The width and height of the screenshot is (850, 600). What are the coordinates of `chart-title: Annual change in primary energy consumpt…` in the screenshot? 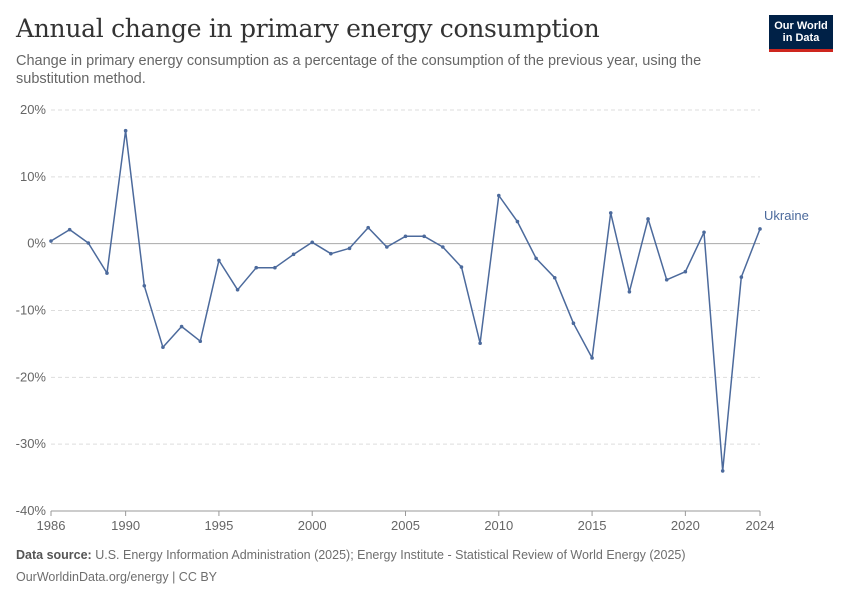 It's located at (308, 28).